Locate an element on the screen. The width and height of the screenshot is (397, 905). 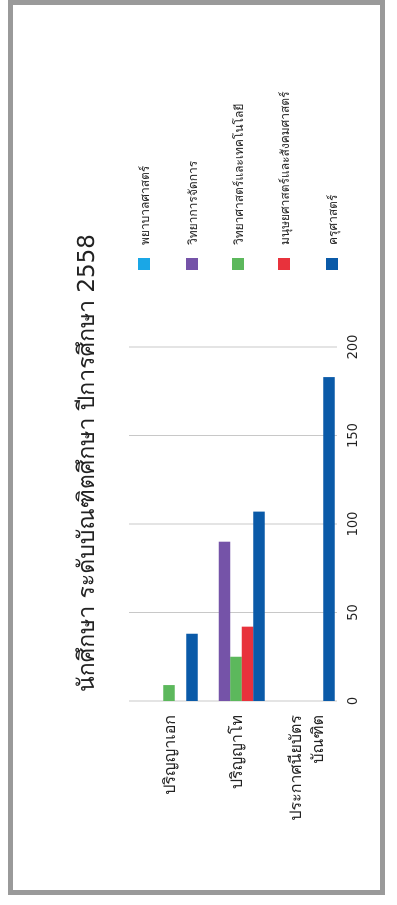
tick-label: 200 is located at coordinates (353, 347).